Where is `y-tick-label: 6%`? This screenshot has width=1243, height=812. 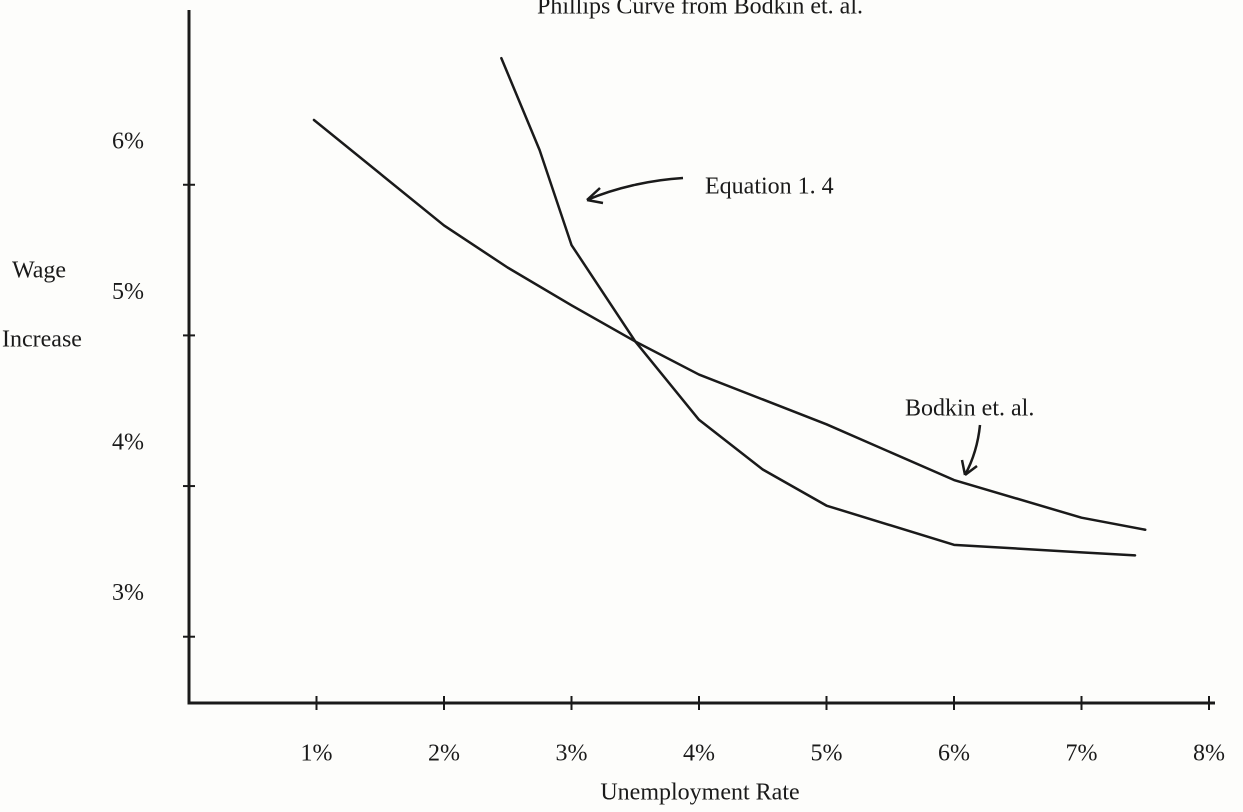
y-tick-label: 6% is located at coordinates (128, 141).